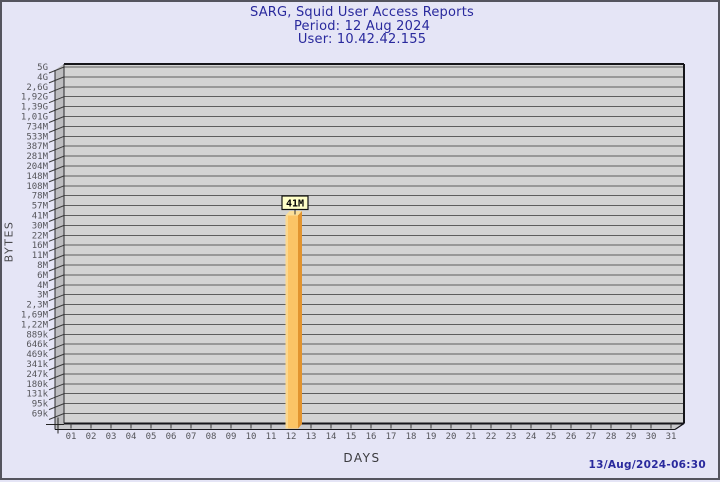 Image resolution: width=720 pixels, height=482 pixels. I want to click on x-tick-label: 10, so click(251, 437).